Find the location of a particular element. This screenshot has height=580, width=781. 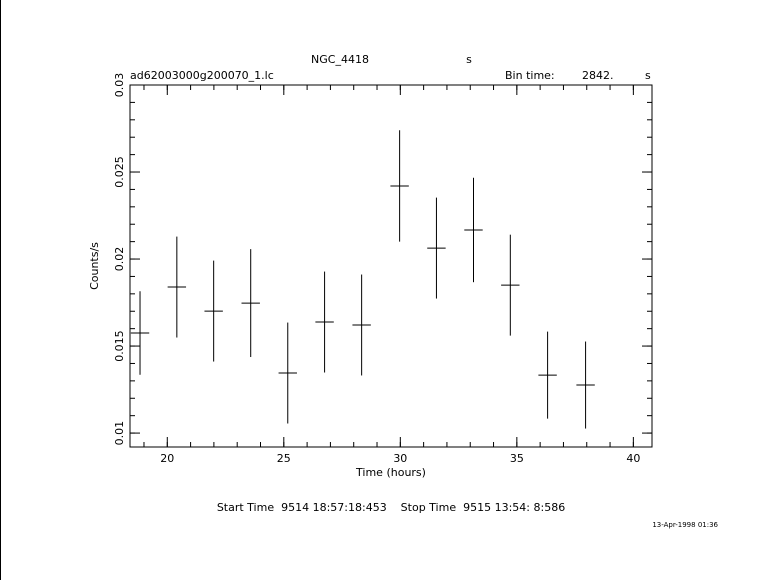

y-tick-label: 0.03 is located at coordinates (119, 85).